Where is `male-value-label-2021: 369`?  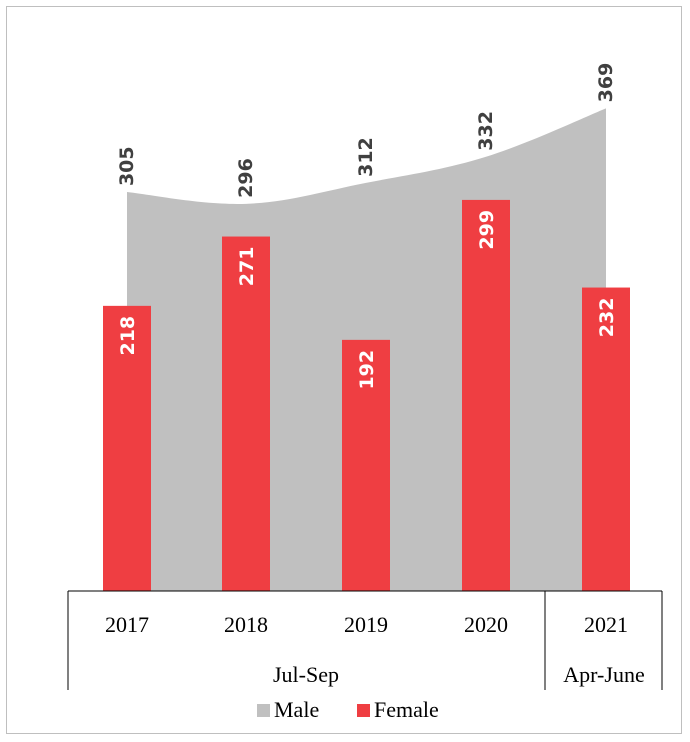 male-value-label-2021: 369 is located at coordinates (606, 83).